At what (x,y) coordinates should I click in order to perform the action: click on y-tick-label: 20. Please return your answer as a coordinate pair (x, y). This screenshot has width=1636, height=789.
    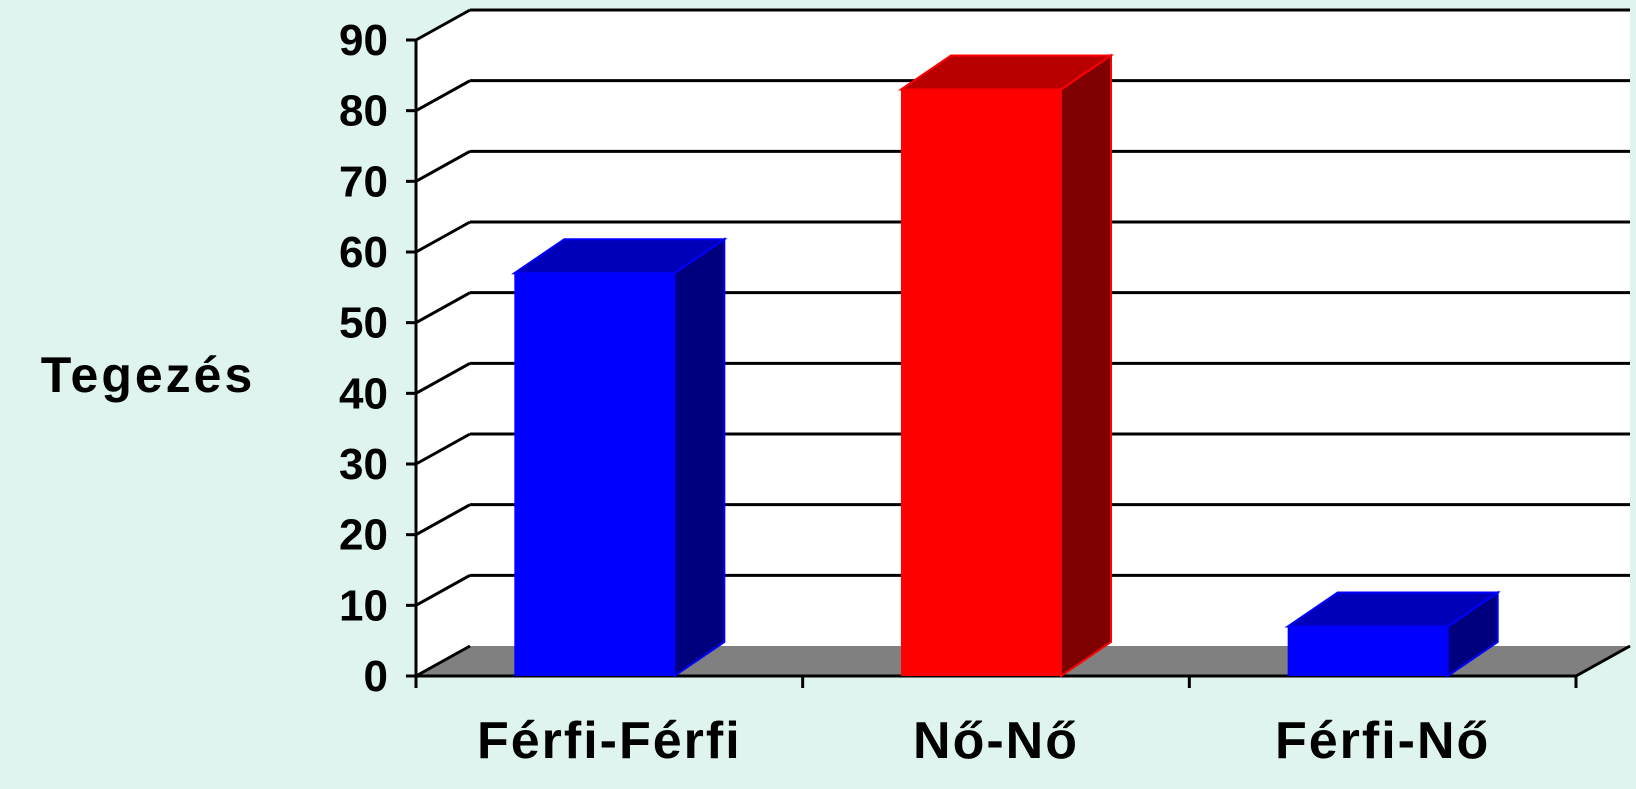
    Looking at the image, I should click on (363, 535).